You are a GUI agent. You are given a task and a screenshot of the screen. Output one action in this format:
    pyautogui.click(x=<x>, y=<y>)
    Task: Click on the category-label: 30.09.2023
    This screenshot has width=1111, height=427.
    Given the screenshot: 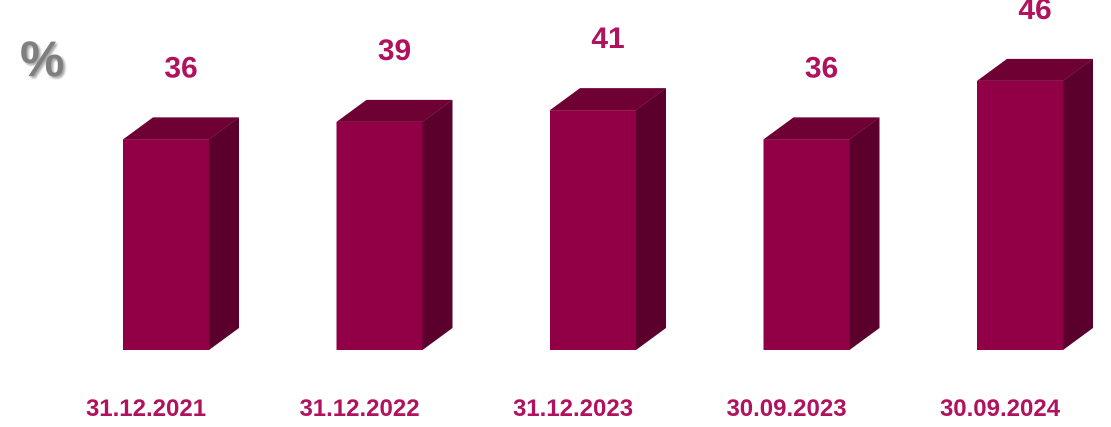 What is the action you would take?
    pyautogui.click(x=786, y=408)
    